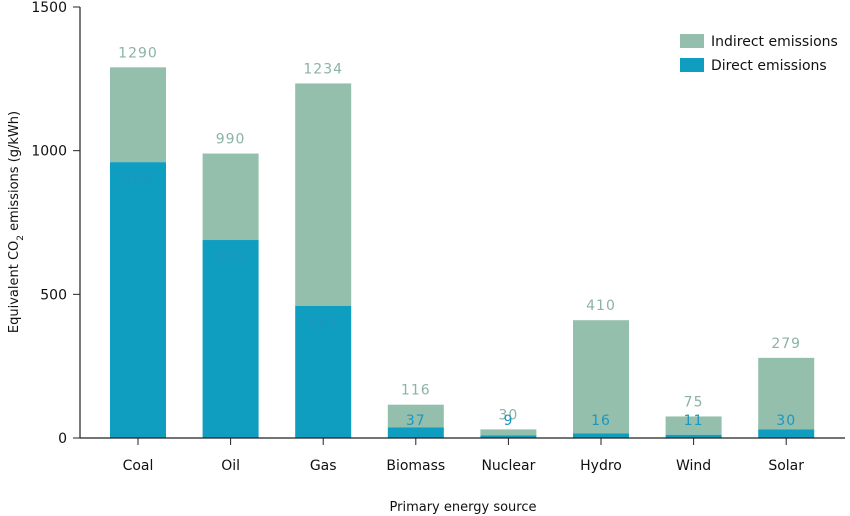 This screenshot has height=516, width=850. What do you see at coordinates (231, 257) in the screenshot?
I see `direct-label-oil: 689` at bounding box center [231, 257].